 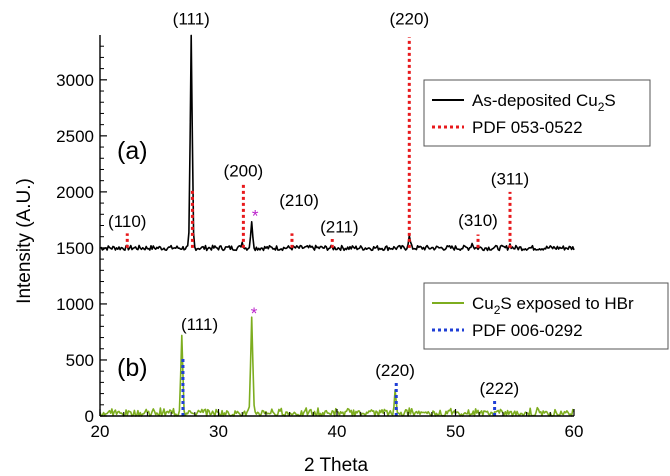 What do you see at coordinates (299, 200) in the screenshot?
I see `peak-label-0-3: (210)` at bounding box center [299, 200].